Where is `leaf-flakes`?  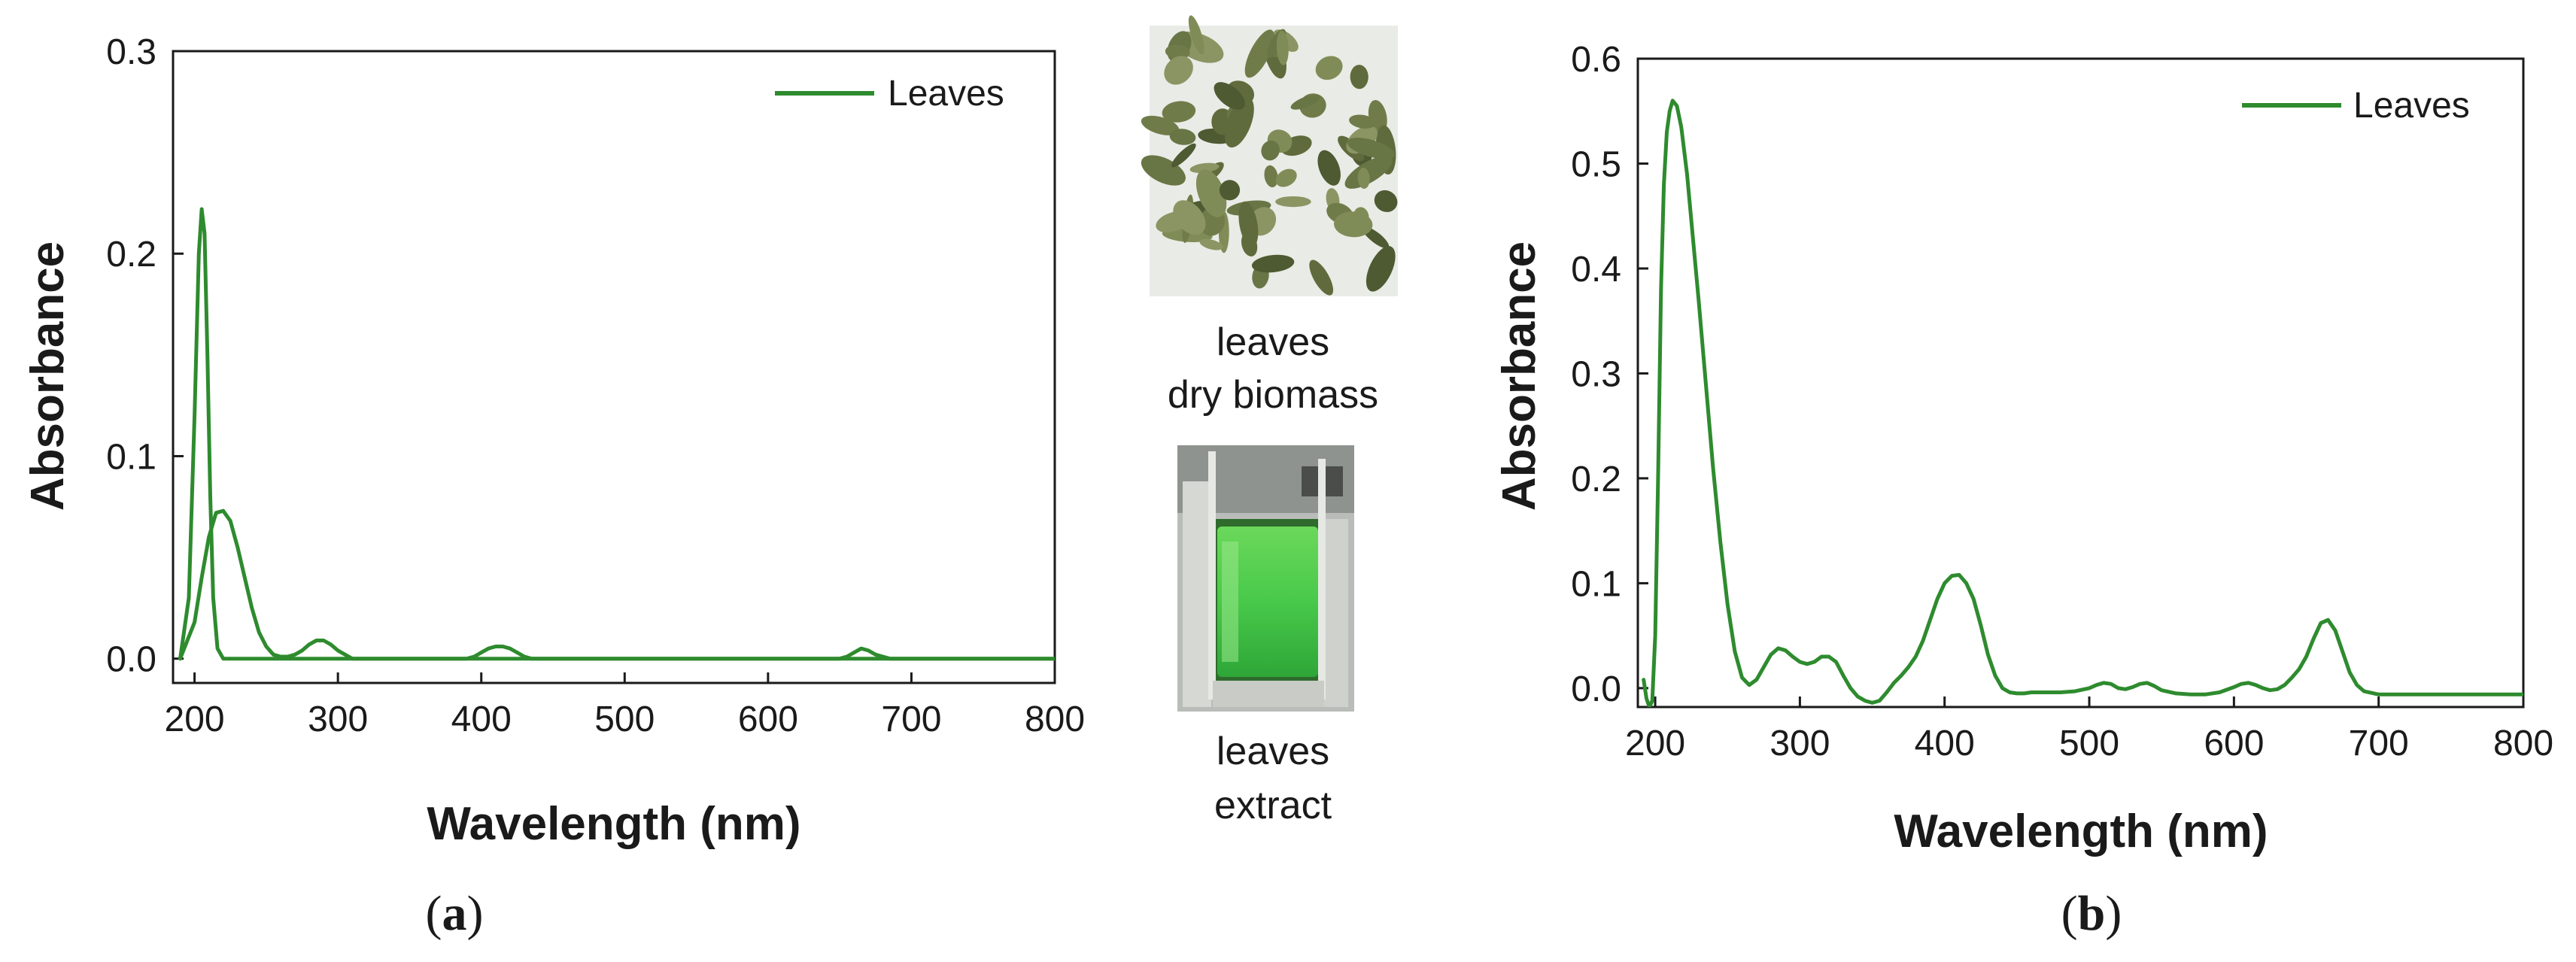 leaf-flakes is located at coordinates (1269, 155).